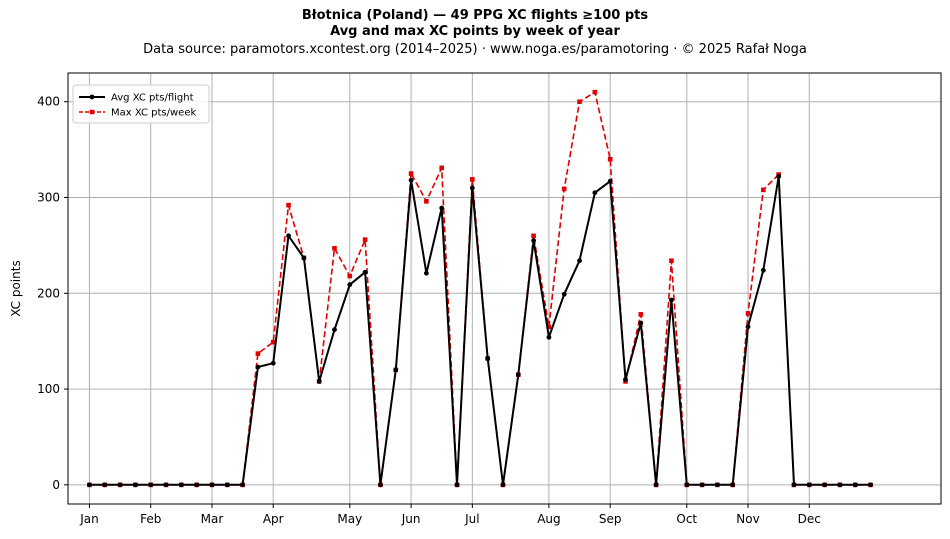 The height and width of the screenshot is (539, 950). Describe the element at coordinates (548, 519) in the screenshot. I see `x-tick-label: Aug` at that location.